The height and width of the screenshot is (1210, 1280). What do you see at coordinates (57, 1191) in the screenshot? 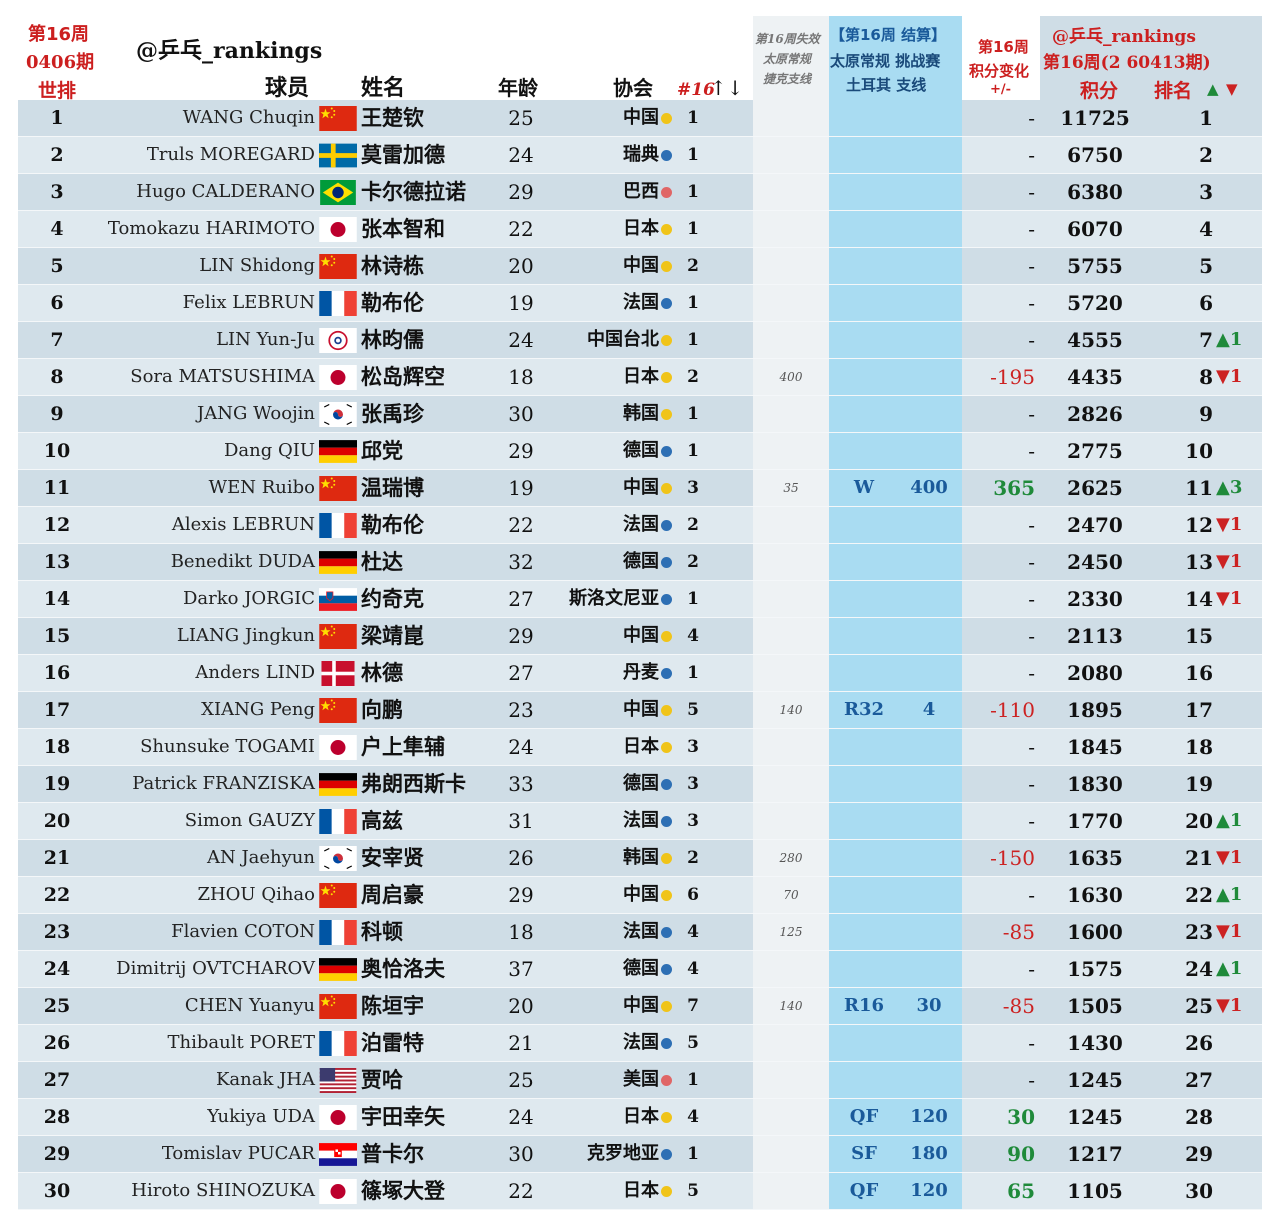
I see `world-rank: 30` at bounding box center [57, 1191].